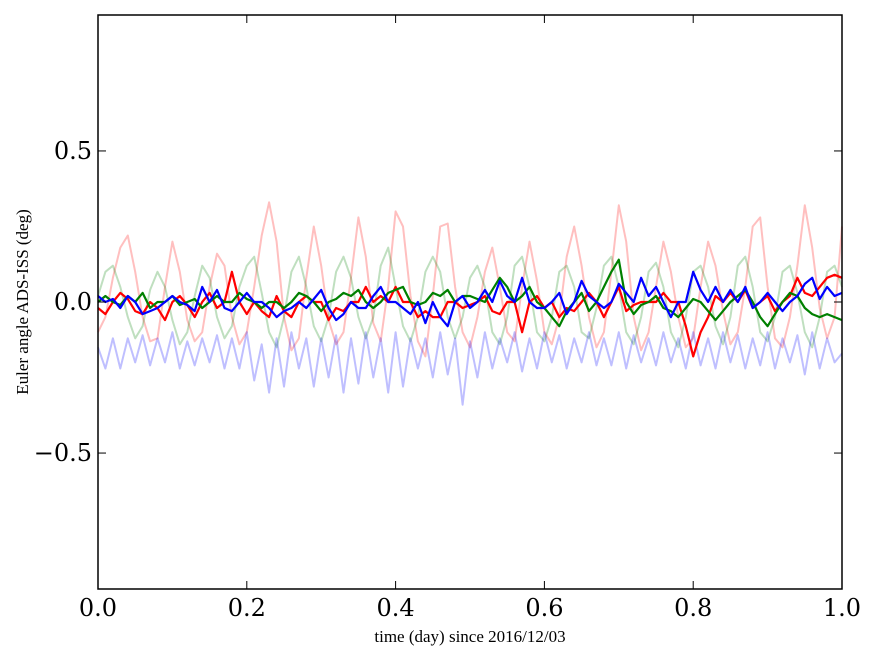 This screenshot has width=875, height=662. What do you see at coordinates (693, 608) in the screenshot?
I see `x-tick-label: 0.8` at bounding box center [693, 608].